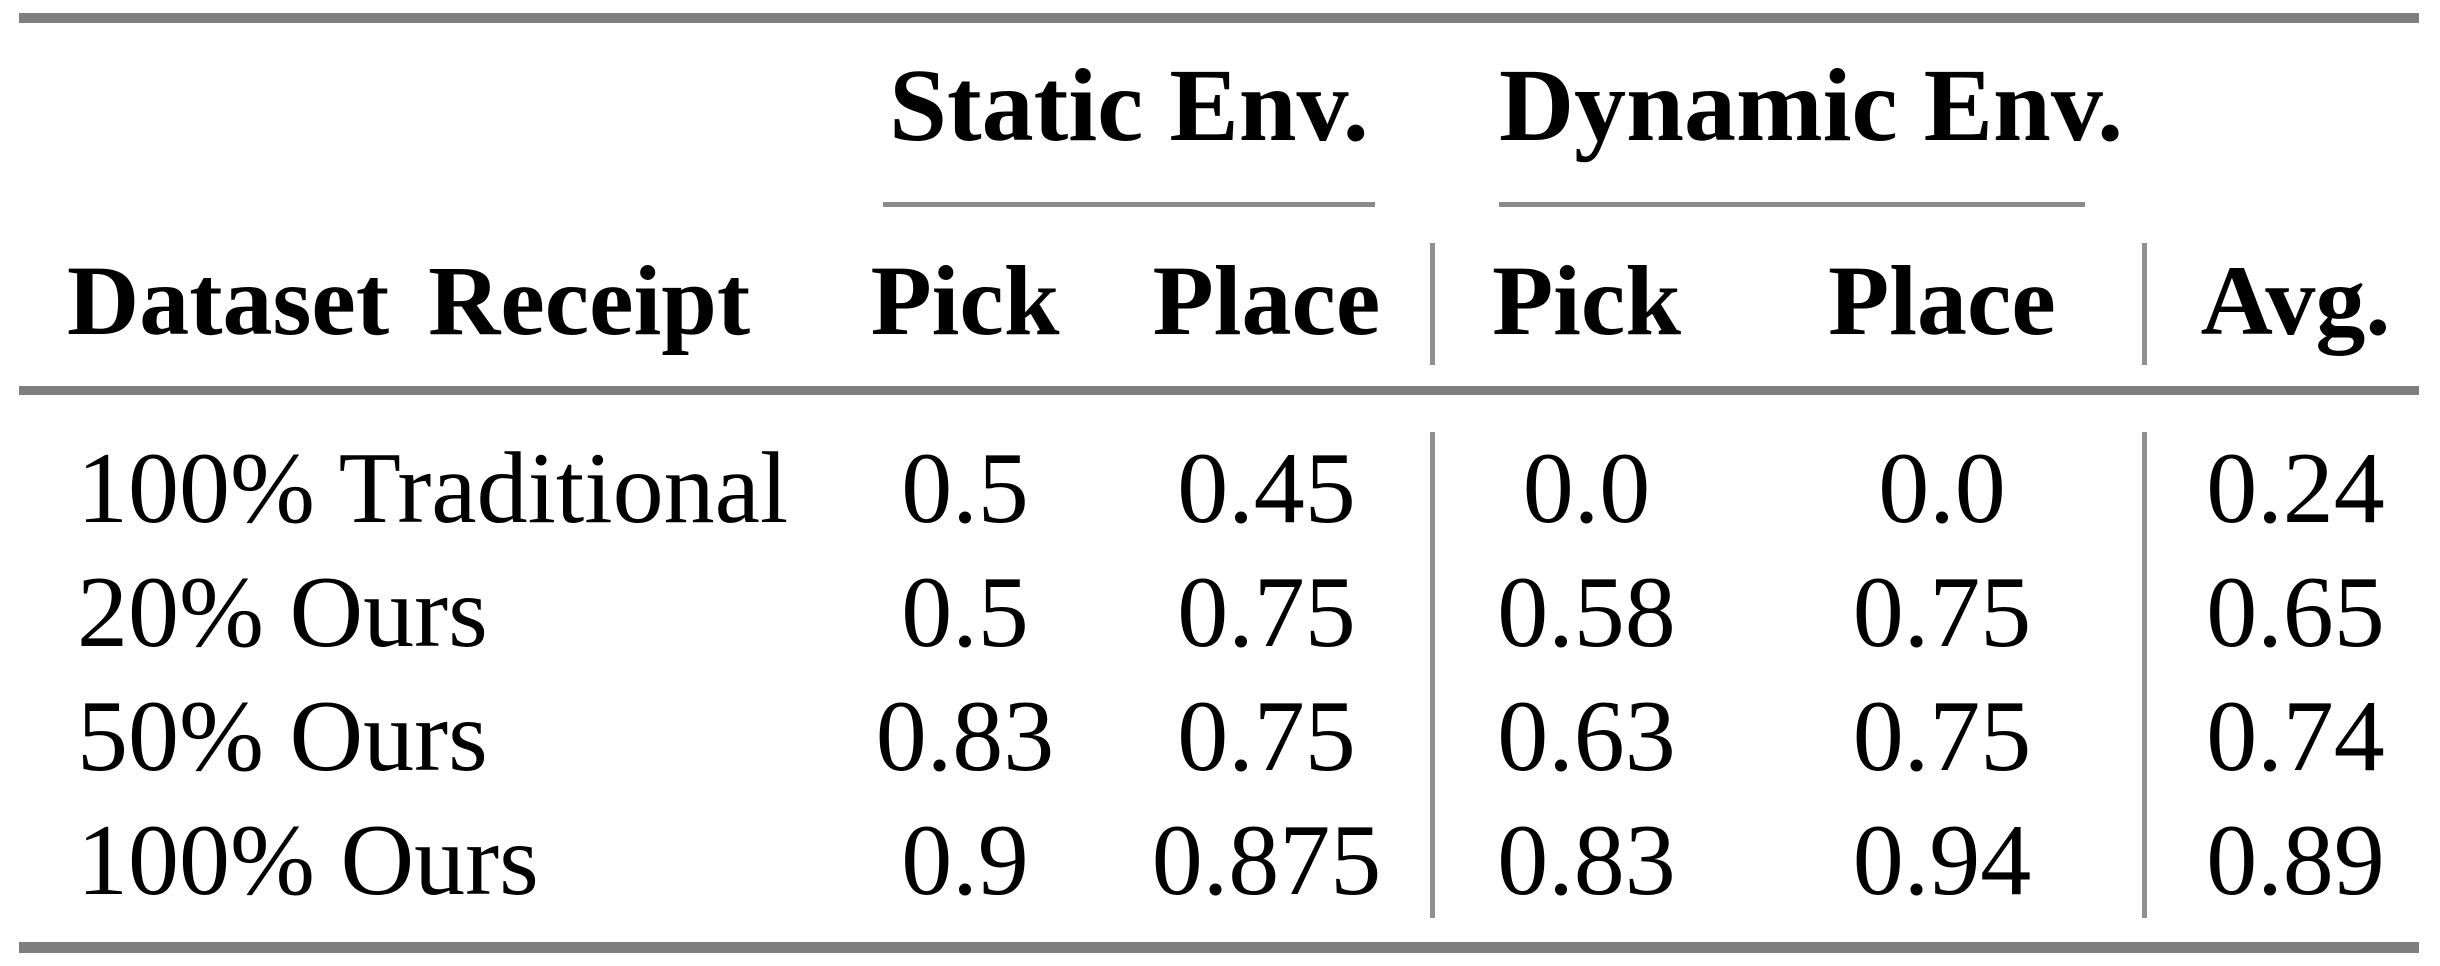  I want to click on static-group-underline, so click(1129, 204).